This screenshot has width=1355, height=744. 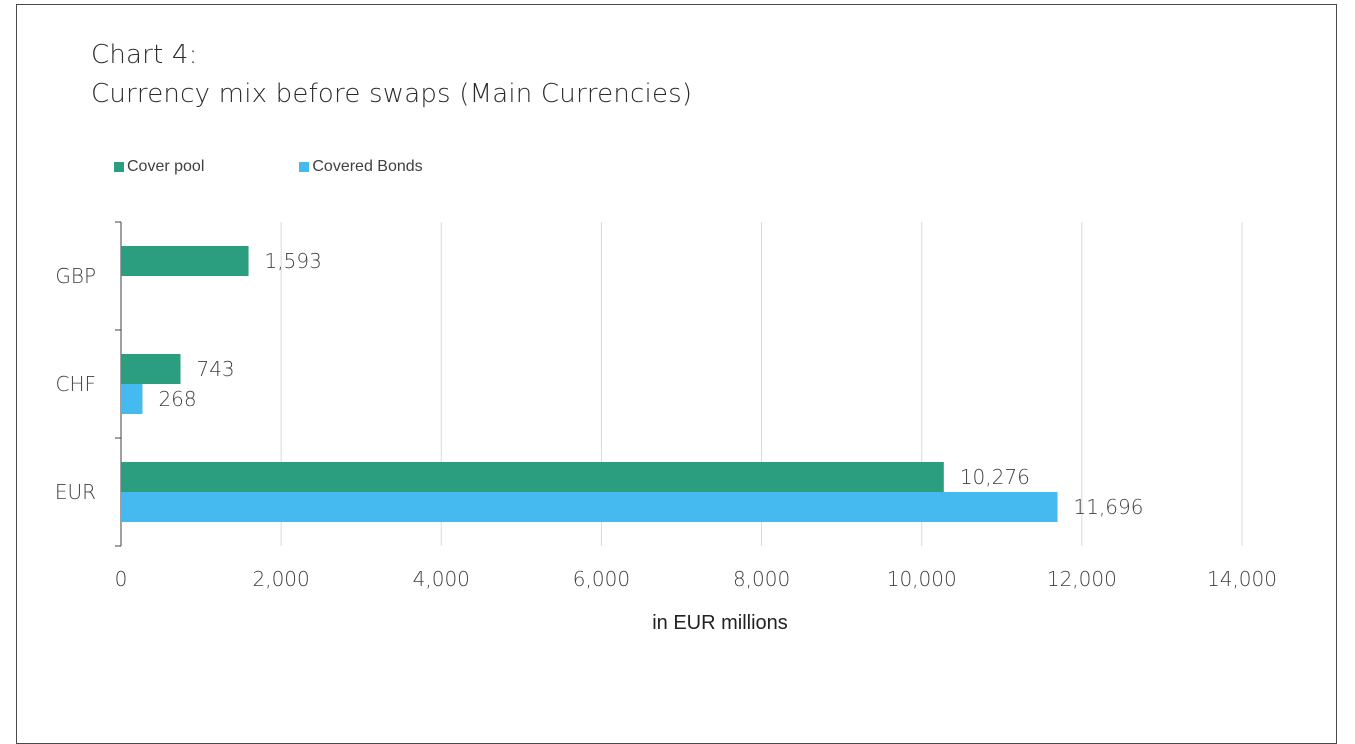 I want to click on legend-item-covered-bonds: Covered Bonds, so click(x=361, y=167).